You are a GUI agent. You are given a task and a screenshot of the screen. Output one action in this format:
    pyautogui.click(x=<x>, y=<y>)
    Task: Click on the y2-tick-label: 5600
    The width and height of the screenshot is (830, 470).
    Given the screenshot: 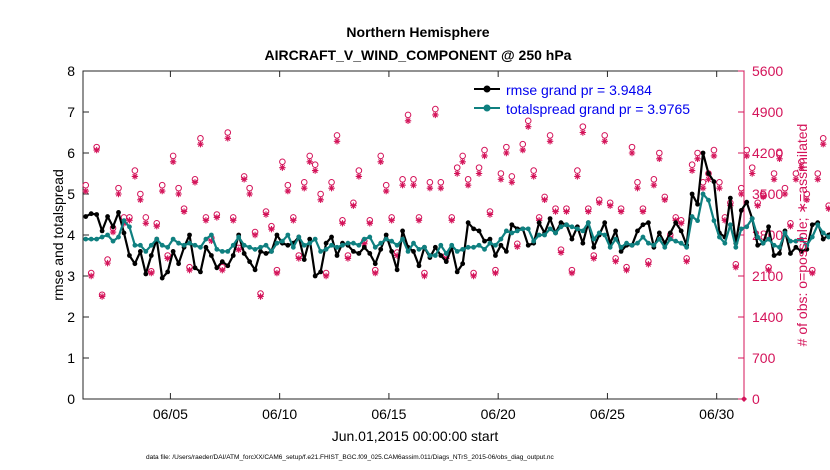 What is the action you would take?
    pyautogui.click(x=767, y=71)
    